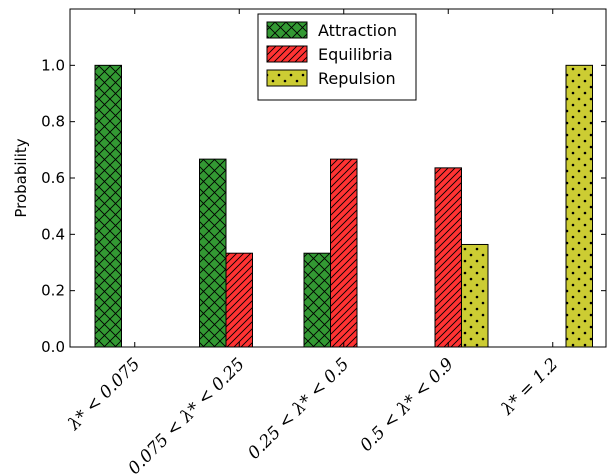 The image size is (608, 475). I want to click on legend: Attraction Equilibria Repulsion, so click(337, 57).